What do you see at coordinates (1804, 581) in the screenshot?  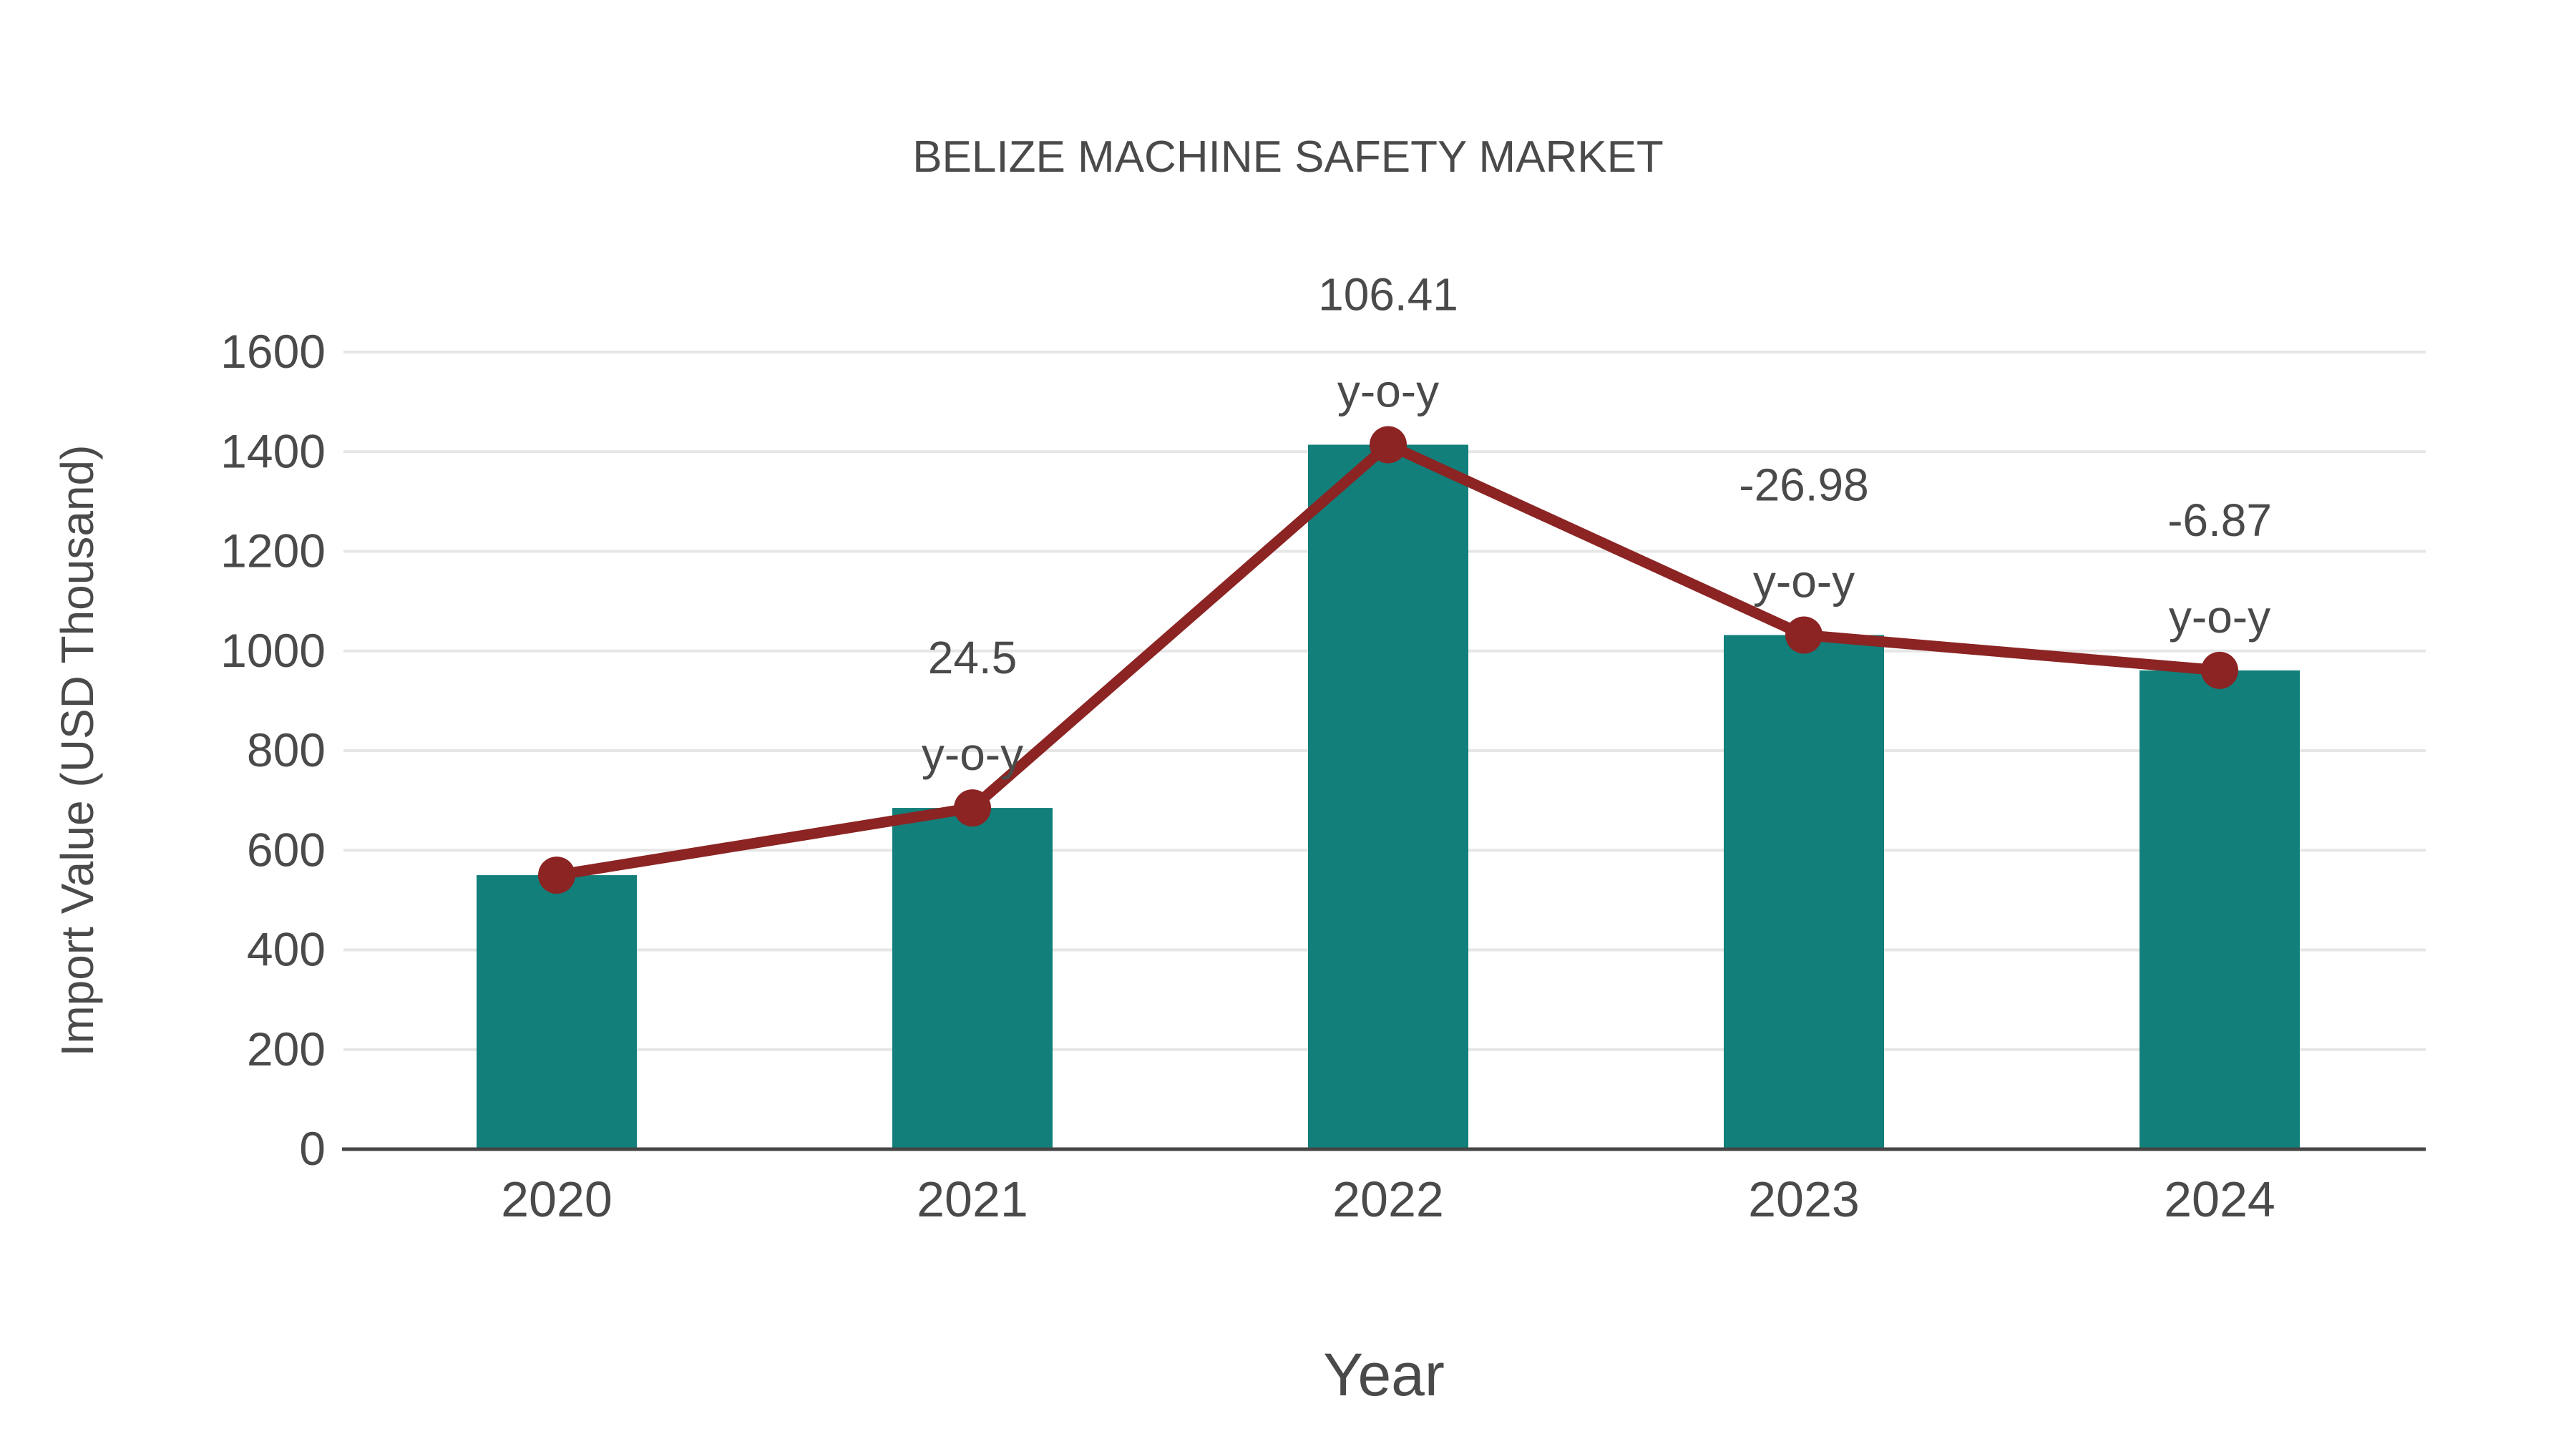 I see `annotation-label-2023: y-o-y` at bounding box center [1804, 581].